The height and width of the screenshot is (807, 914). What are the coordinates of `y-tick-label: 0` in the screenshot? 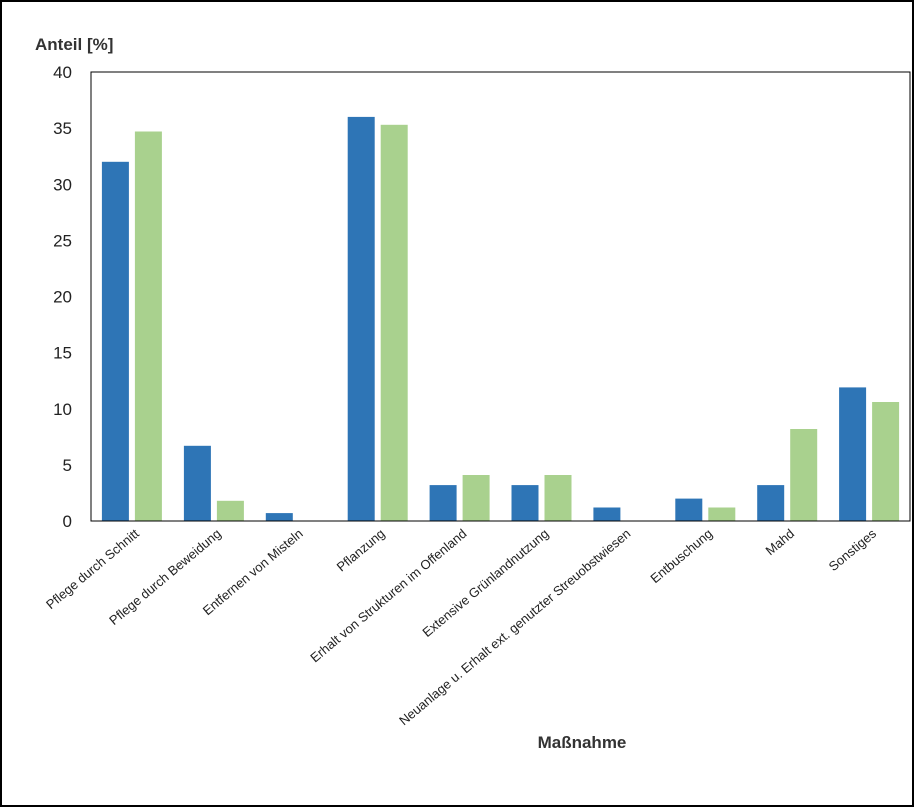 It's located at (67, 521).